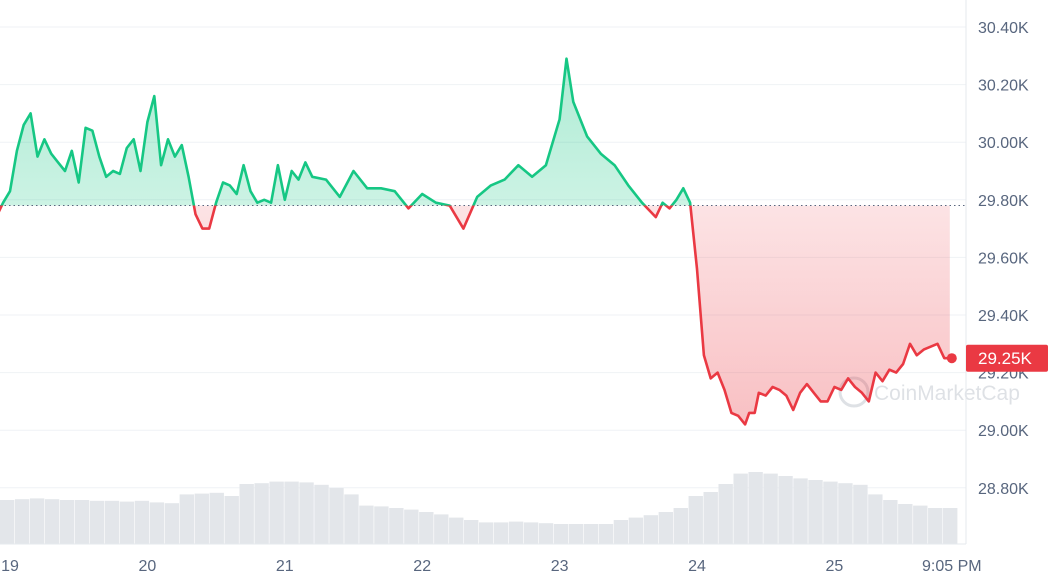 The height and width of the screenshot is (587, 1048). Describe the element at coordinates (951, 358) in the screenshot. I see `current-price-dot` at that location.